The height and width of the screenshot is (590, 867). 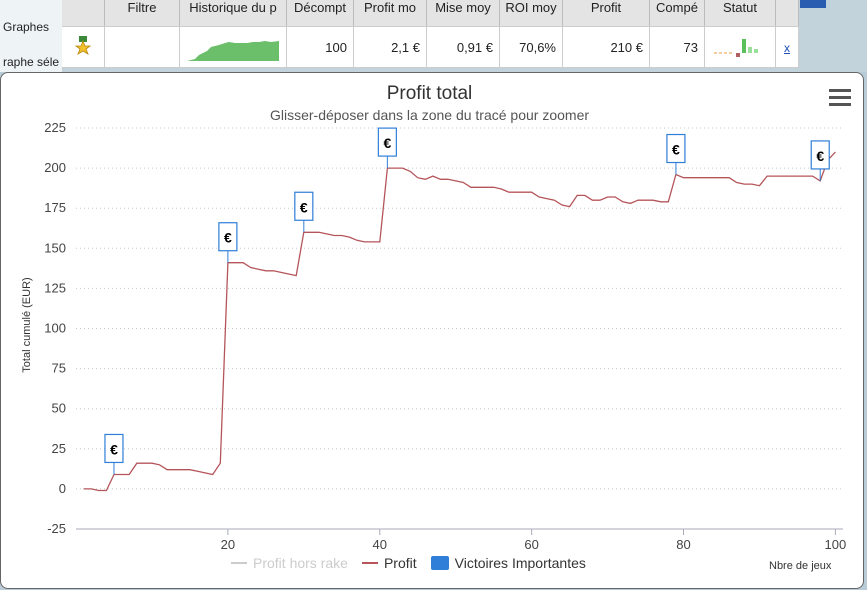 I want to click on y-tick-label: 175, so click(x=55, y=207).